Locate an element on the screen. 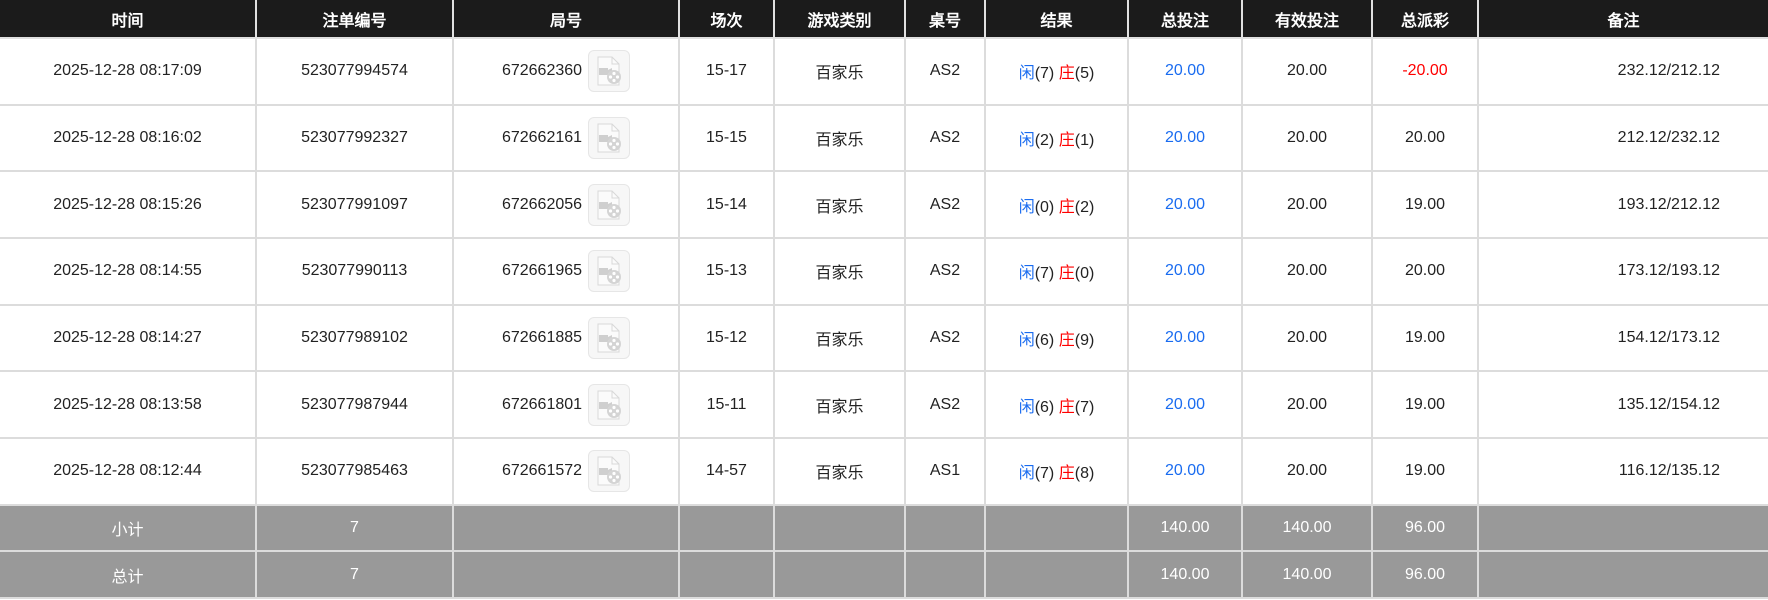 This screenshot has height=600, width=1768. summary-row: 小计 7 140.00 140.00 96.00 is located at coordinates (884, 528).